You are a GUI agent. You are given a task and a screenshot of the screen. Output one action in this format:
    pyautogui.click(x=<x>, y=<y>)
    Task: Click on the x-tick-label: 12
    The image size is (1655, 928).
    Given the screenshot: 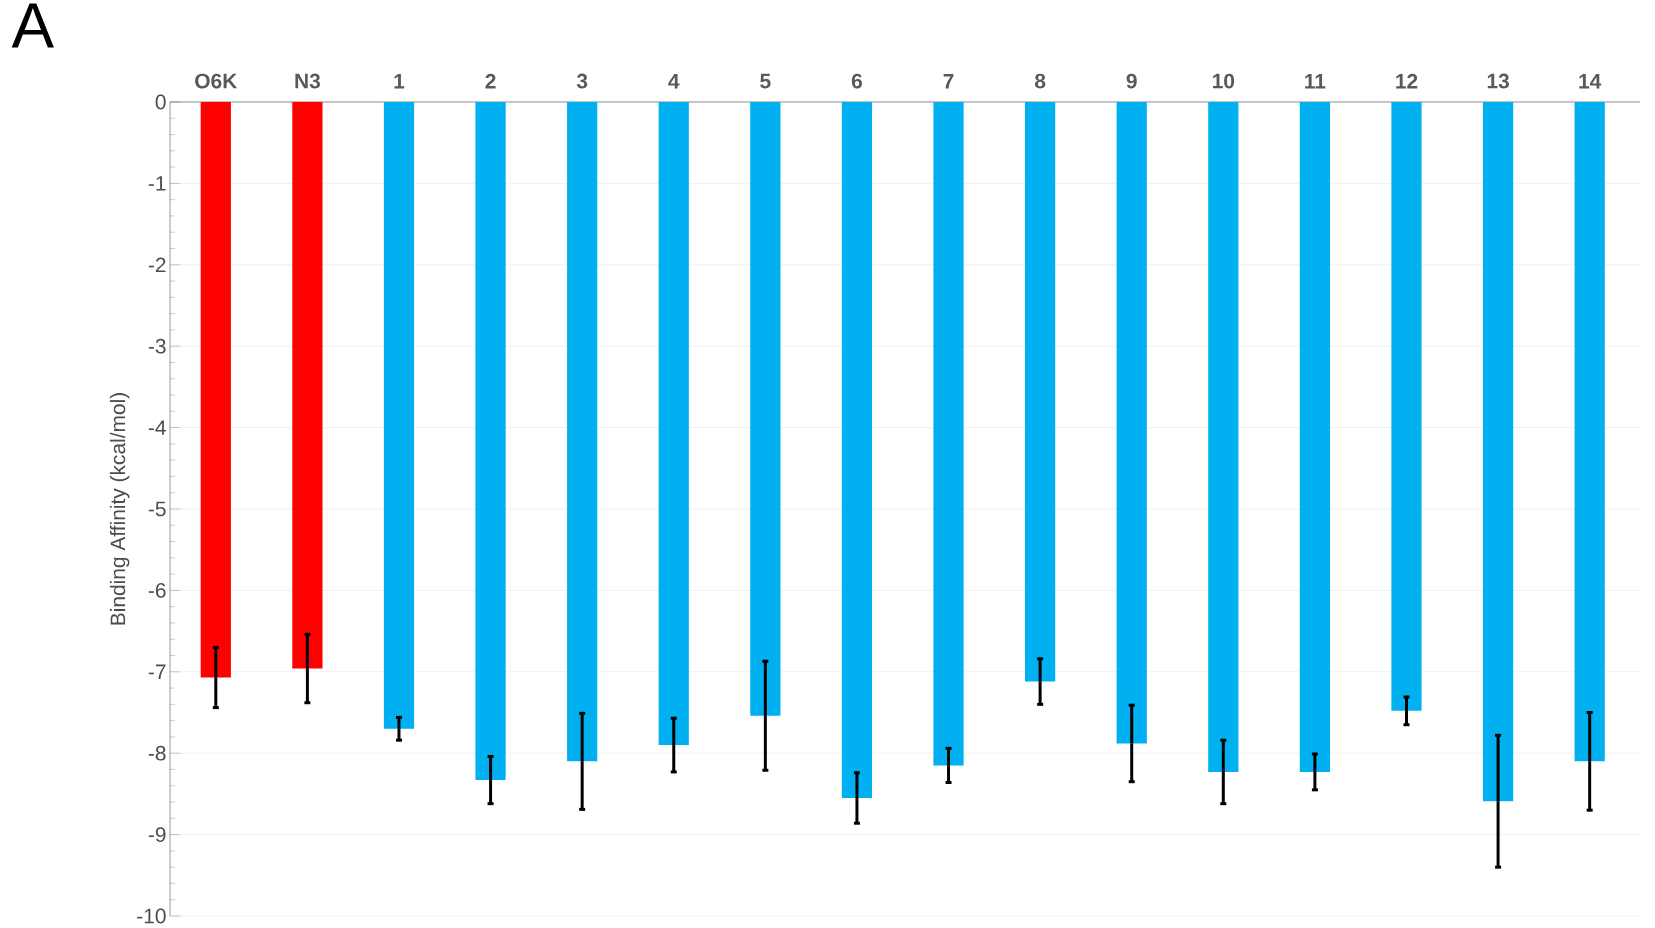 What is the action you would take?
    pyautogui.click(x=1407, y=81)
    